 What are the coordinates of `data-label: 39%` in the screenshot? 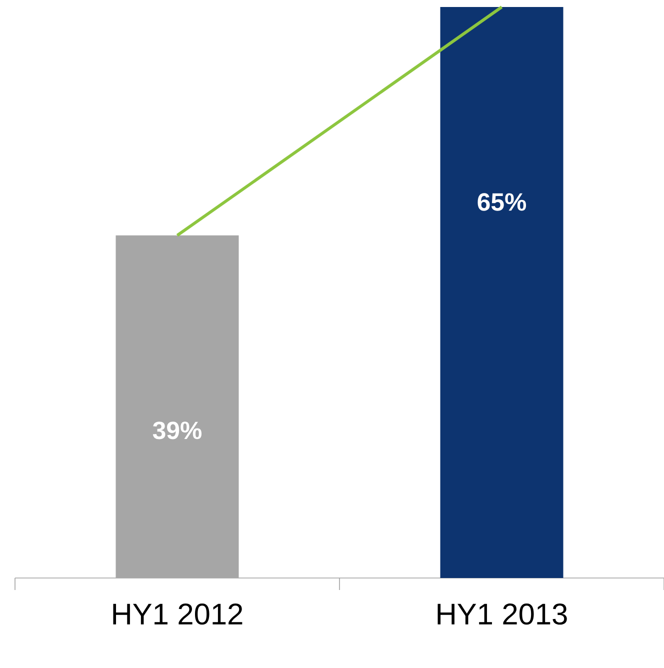 It's located at (177, 431).